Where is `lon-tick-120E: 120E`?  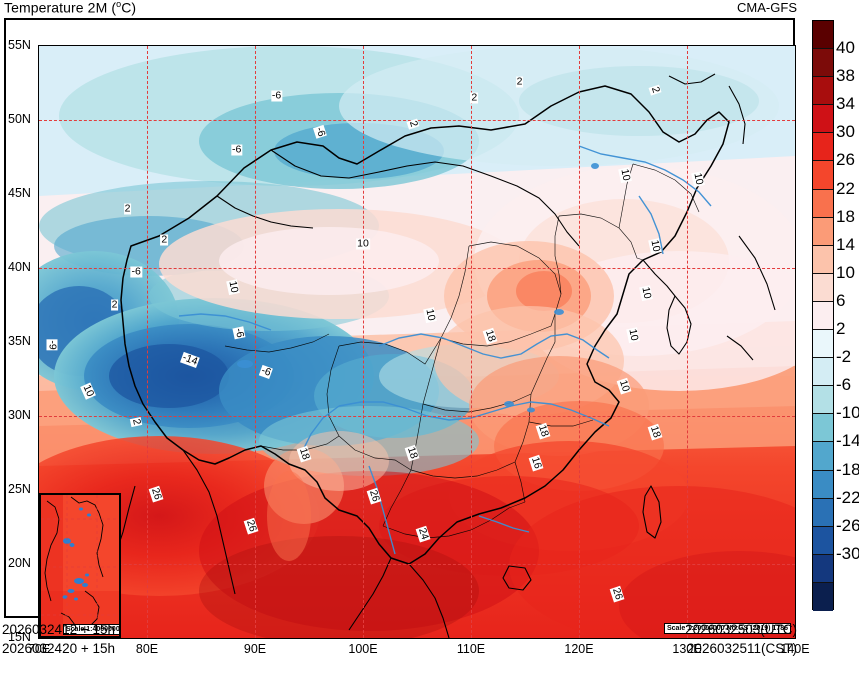 lon-tick-120E: 120E is located at coordinates (579, 649).